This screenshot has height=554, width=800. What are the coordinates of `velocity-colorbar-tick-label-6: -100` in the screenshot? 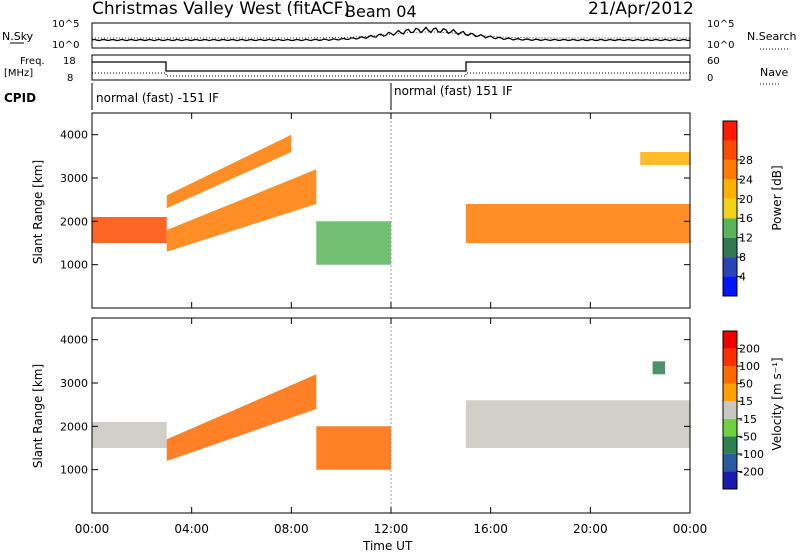 It's located at (751, 454).